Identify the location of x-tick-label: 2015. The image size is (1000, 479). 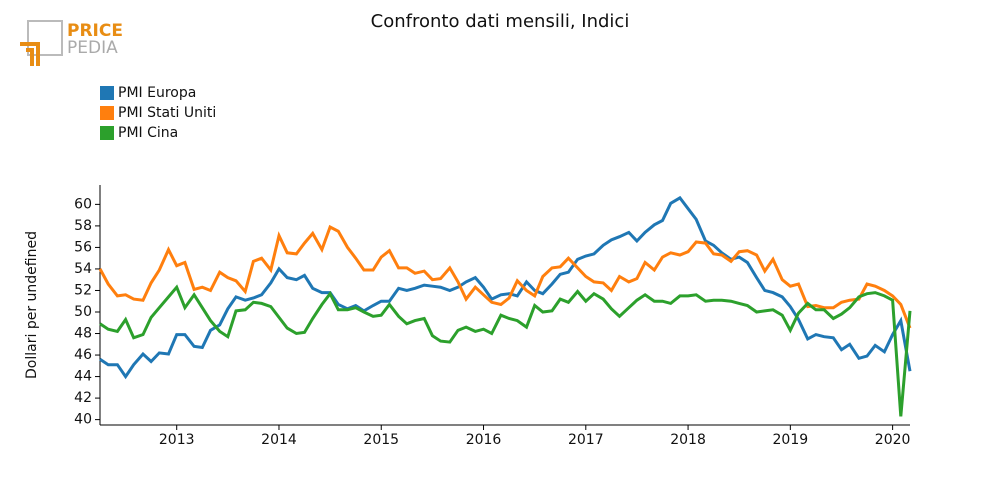
(381, 440).